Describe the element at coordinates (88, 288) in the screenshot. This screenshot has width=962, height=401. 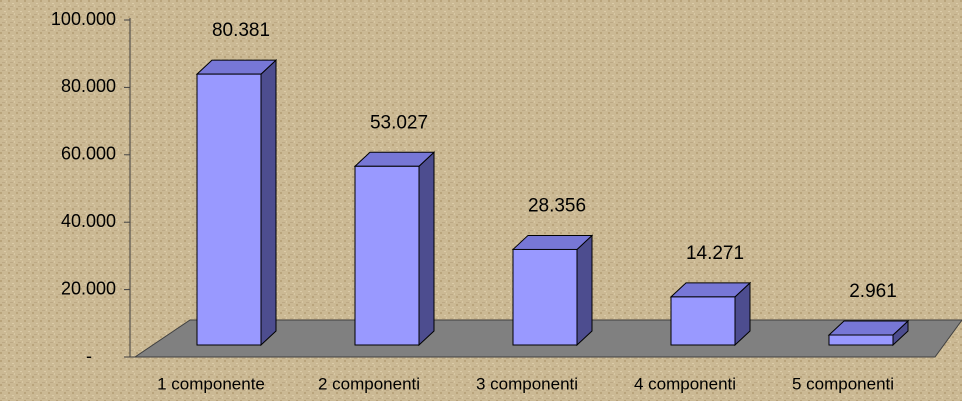
I see `y-tick-label: 20.000` at that location.